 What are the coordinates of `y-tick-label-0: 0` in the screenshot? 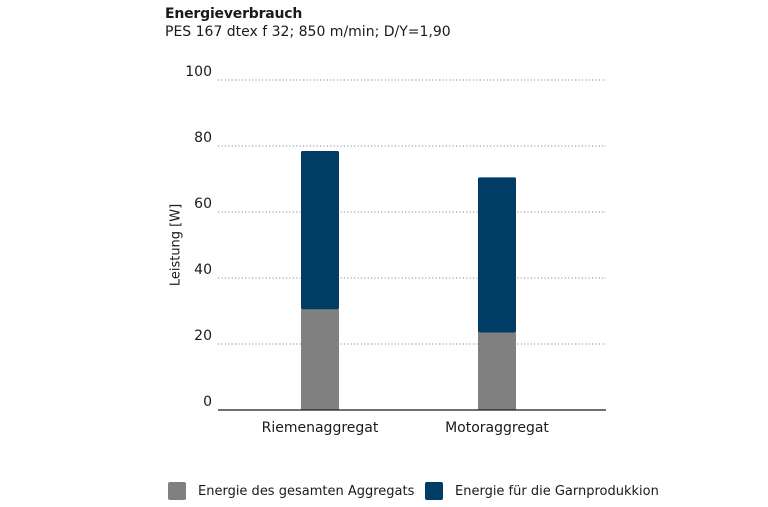 It's located at (207, 402).